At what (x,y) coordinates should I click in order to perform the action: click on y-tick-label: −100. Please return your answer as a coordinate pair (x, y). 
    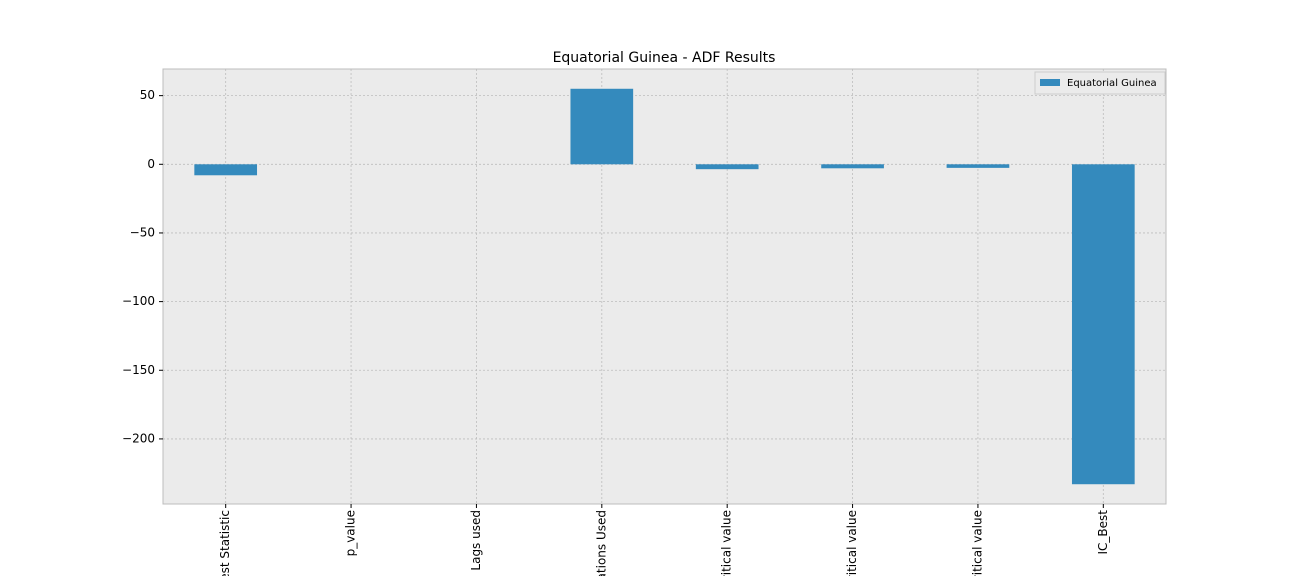
    Looking at the image, I should click on (138, 301).